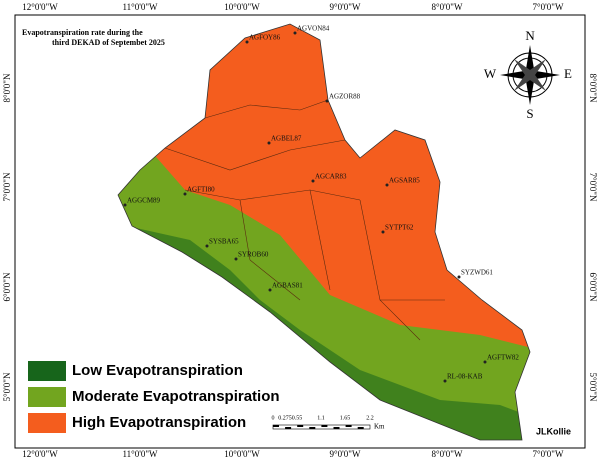 The image size is (600, 468). Describe the element at coordinates (108, 42) in the screenshot. I see `map-title: third DEKAD of Septembet 2025` at that location.